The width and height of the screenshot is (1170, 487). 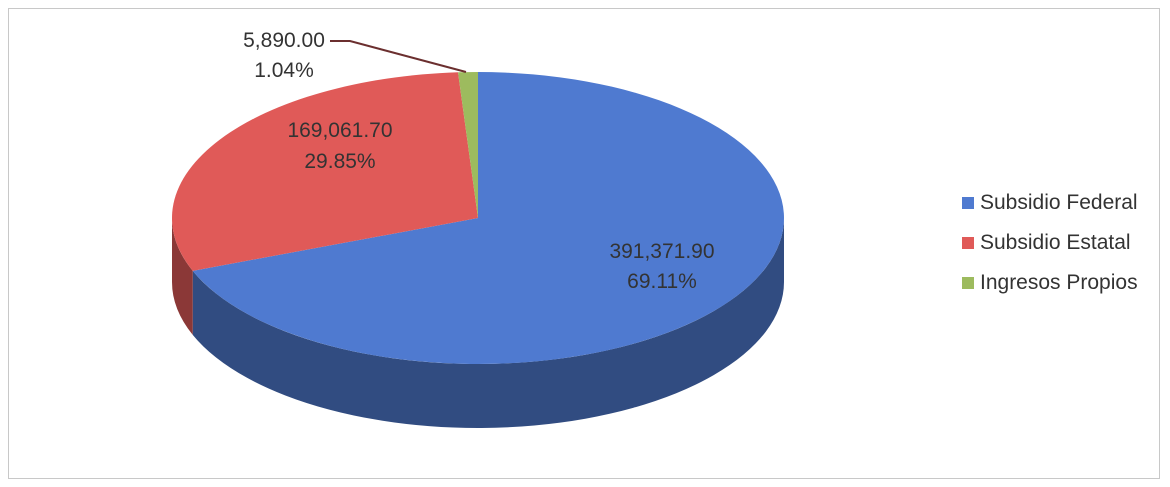 I want to click on legend-item-ingresos-propios: Ingresos Propios, so click(x=1050, y=282).